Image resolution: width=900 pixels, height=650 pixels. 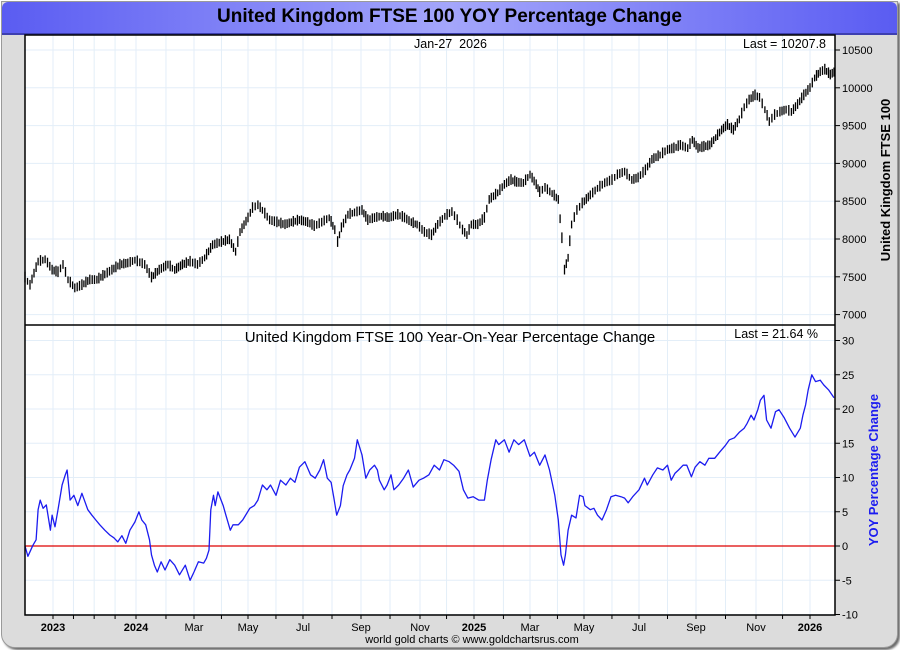 What do you see at coordinates (857, 51) in the screenshot?
I see `y-tick-label: 10500` at bounding box center [857, 51].